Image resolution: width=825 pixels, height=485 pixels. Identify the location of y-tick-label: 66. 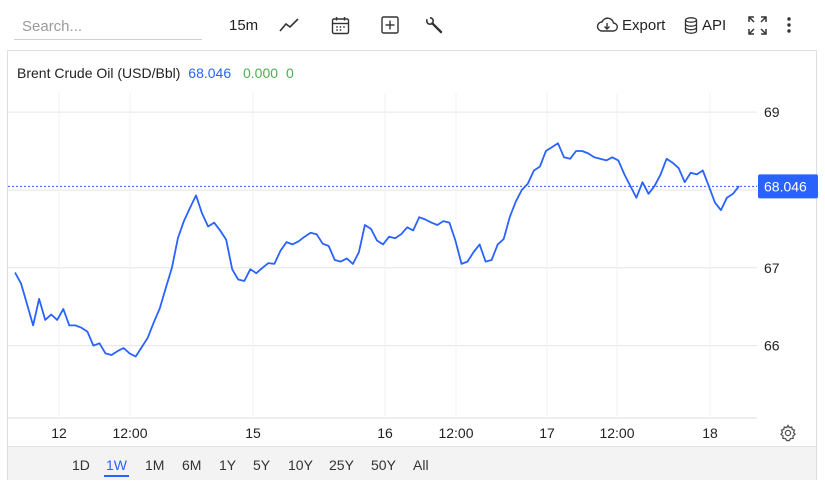
(772, 346).